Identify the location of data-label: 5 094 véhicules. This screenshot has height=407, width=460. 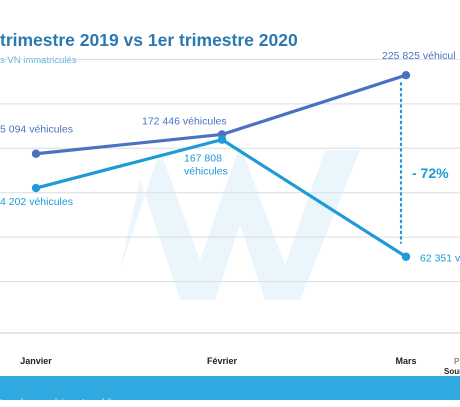
(36, 130).